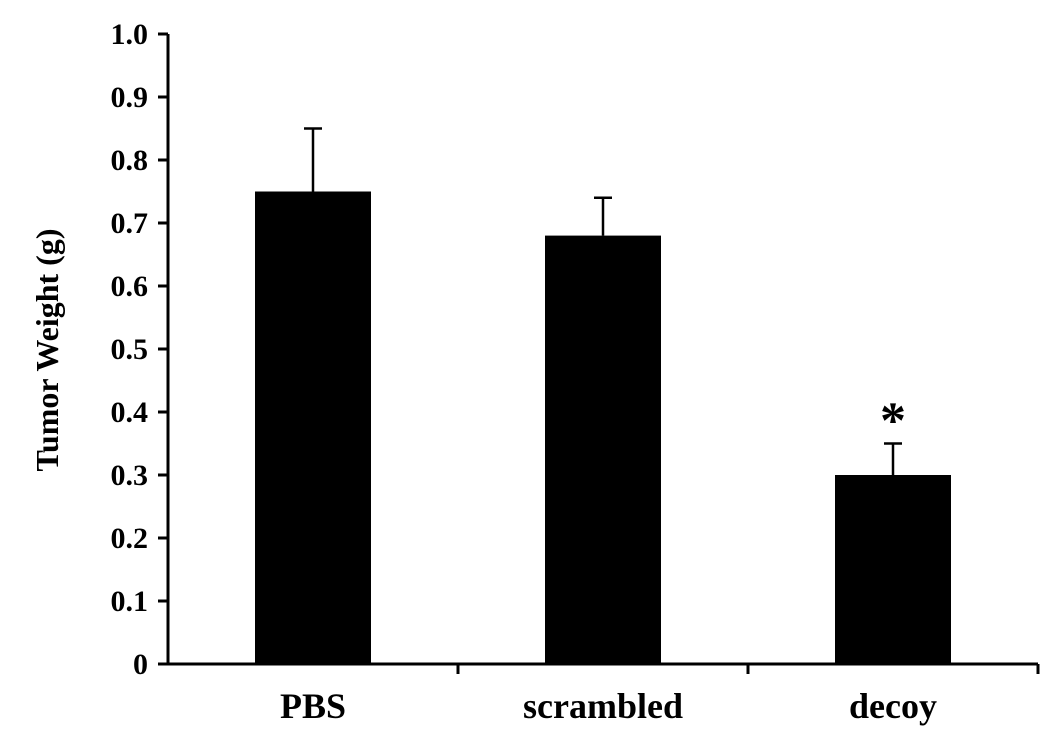 The height and width of the screenshot is (737, 1063). Describe the element at coordinates (130, 349) in the screenshot. I see `y-tick-label: 0.5` at that location.